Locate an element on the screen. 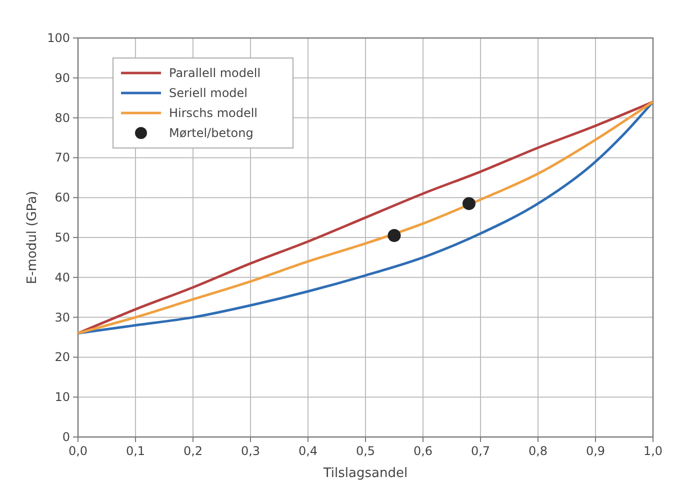 Image resolution: width=683 pixels, height=500 pixels. legend-label: Hirschs modell is located at coordinates (213, 113).